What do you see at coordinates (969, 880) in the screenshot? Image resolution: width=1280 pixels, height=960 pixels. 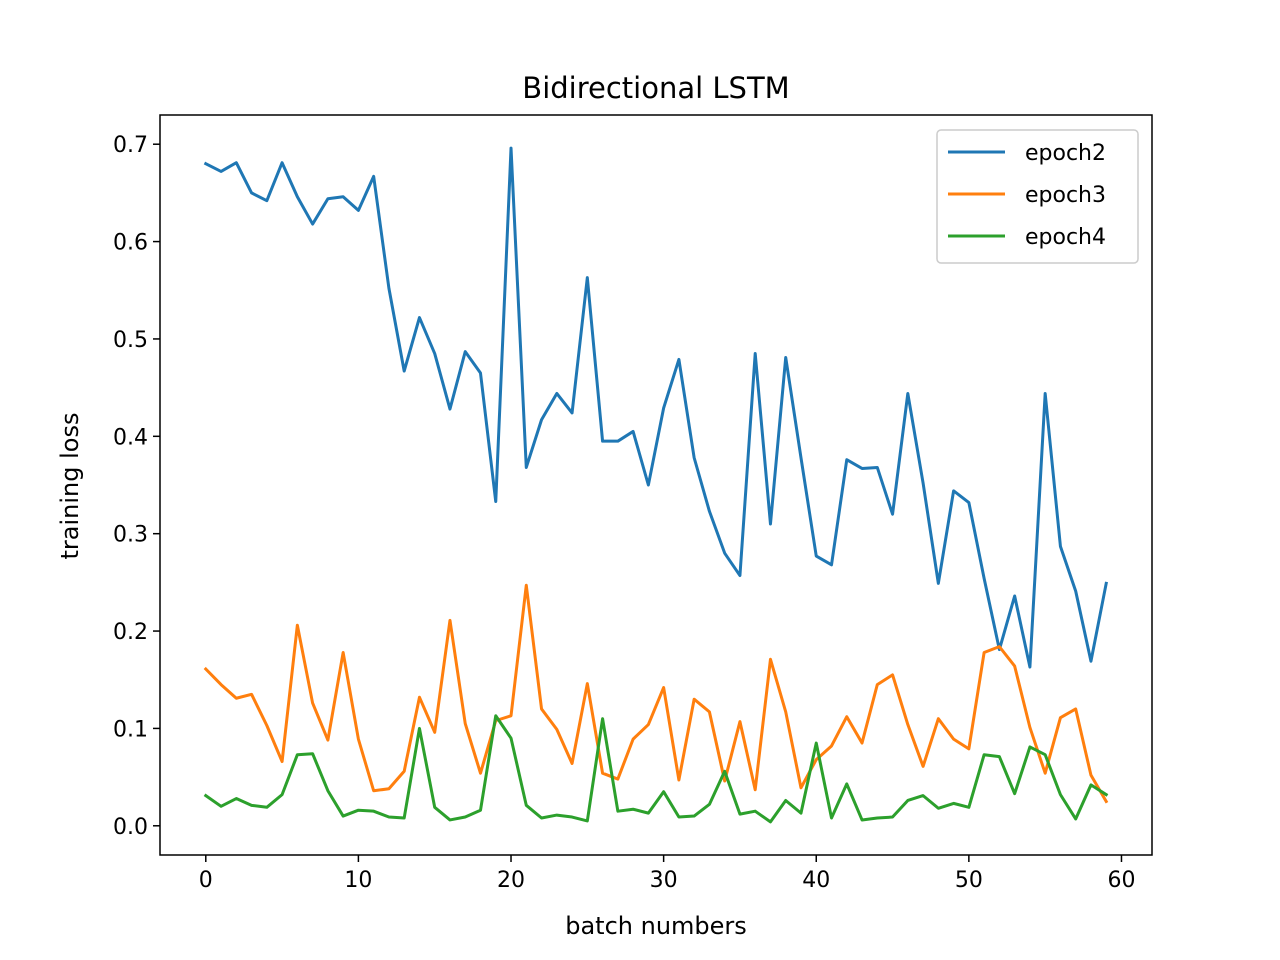 I see `x-tick-label: 50` at bounding box center [969, 880].